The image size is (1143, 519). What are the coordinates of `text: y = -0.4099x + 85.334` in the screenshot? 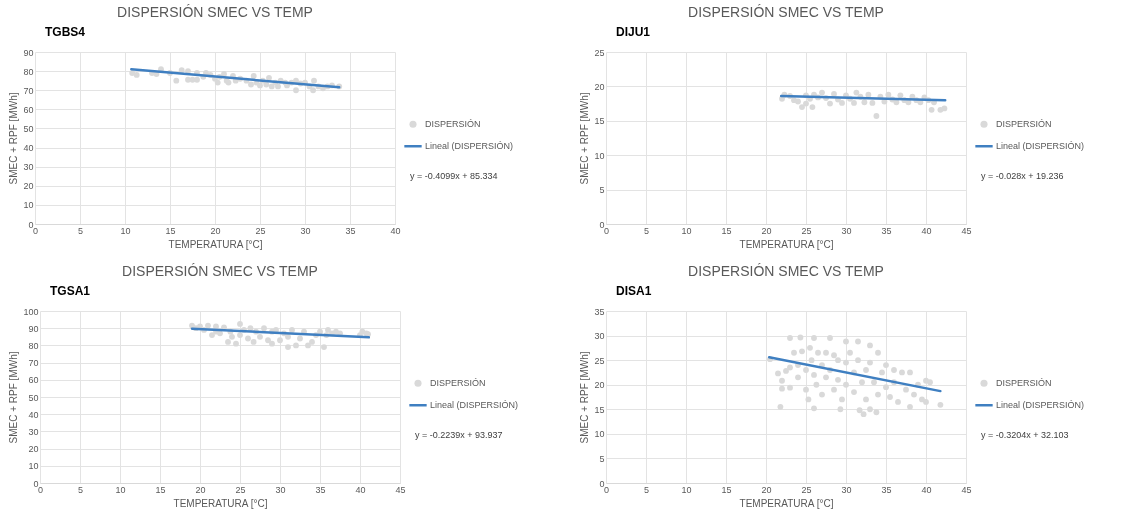 It's located at (454, 176).